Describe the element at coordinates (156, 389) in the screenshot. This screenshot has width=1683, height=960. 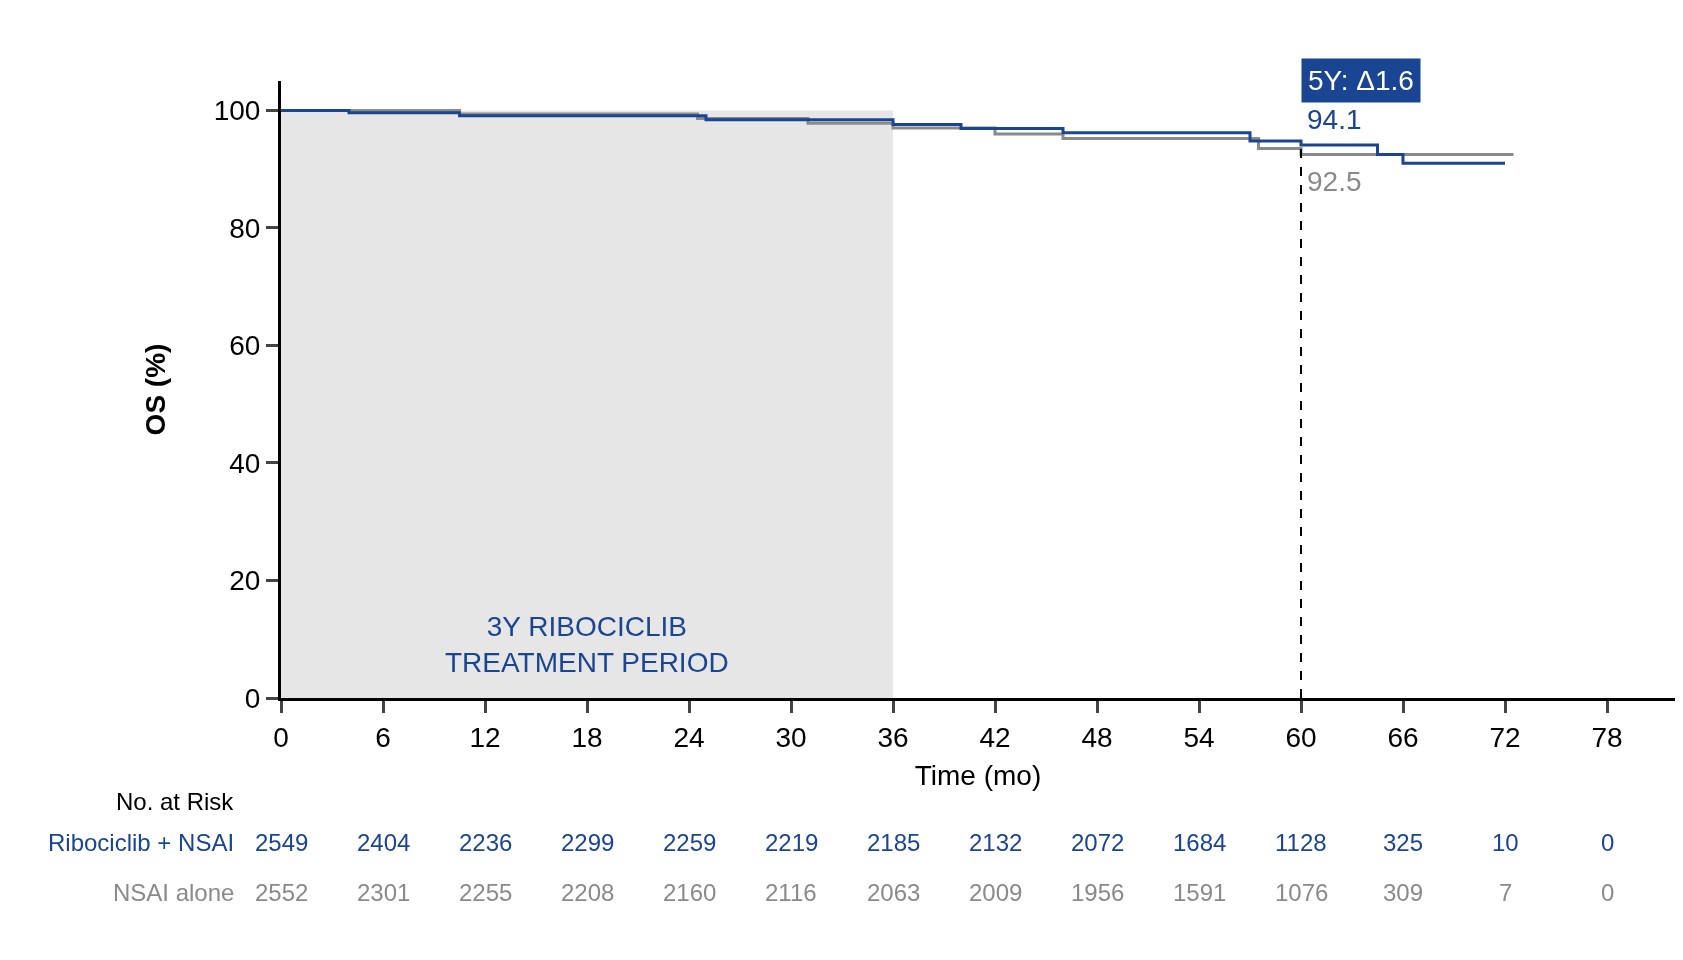
I see `y-axis-title: OS (%)` at that location.